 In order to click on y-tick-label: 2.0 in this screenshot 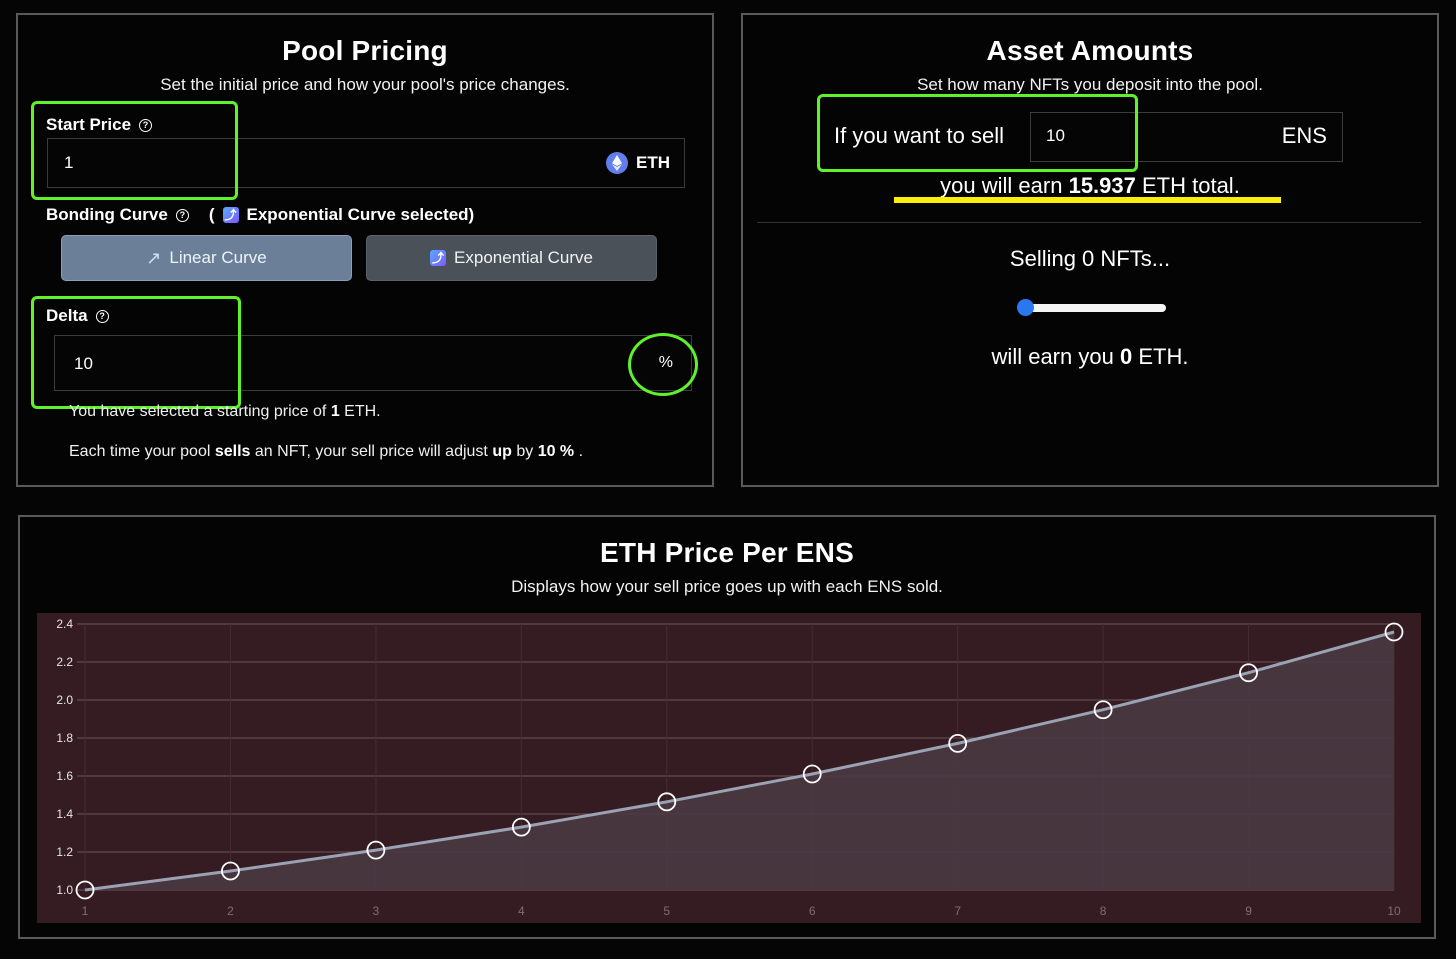, I will do `click(64, 700)`.